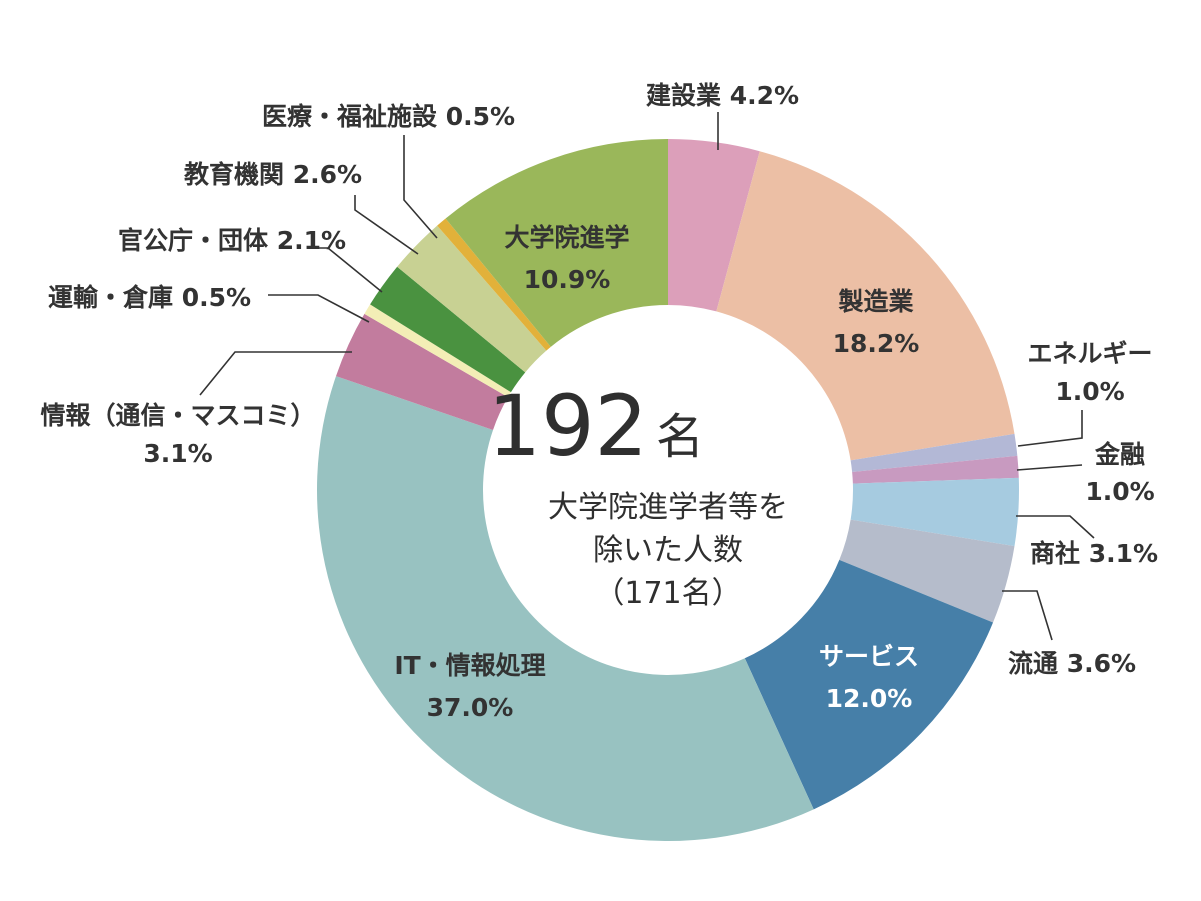  What do you see at coordinates (1055, 527) in the screenshot?
I see `leader-商社` at bounding box center [1055, 527].